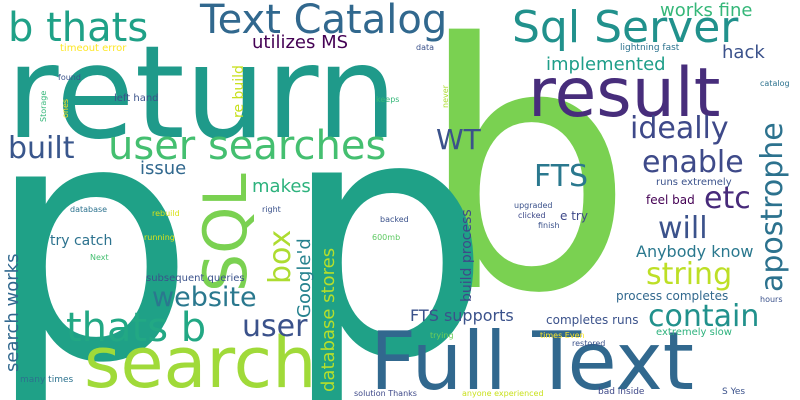 Image resolution: width=800 pixels, height=400 pixels. Describe the element at coordinates (93, 48) in the screenshot. I see `word-timeout-error: timeout error` at that location.